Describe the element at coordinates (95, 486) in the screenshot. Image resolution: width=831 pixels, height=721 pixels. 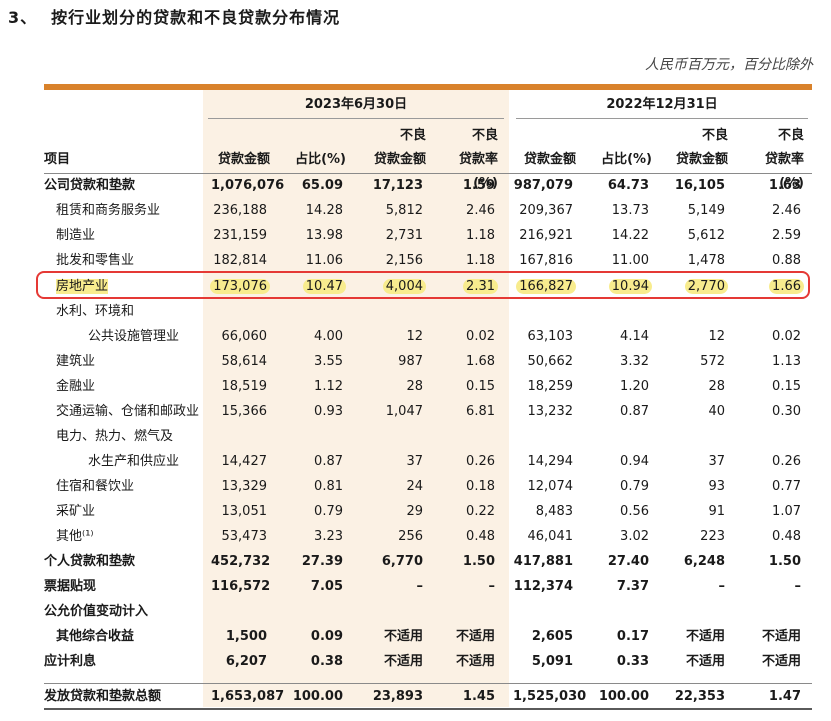
I see `row-label: 住宿和餐饮业` at that location.